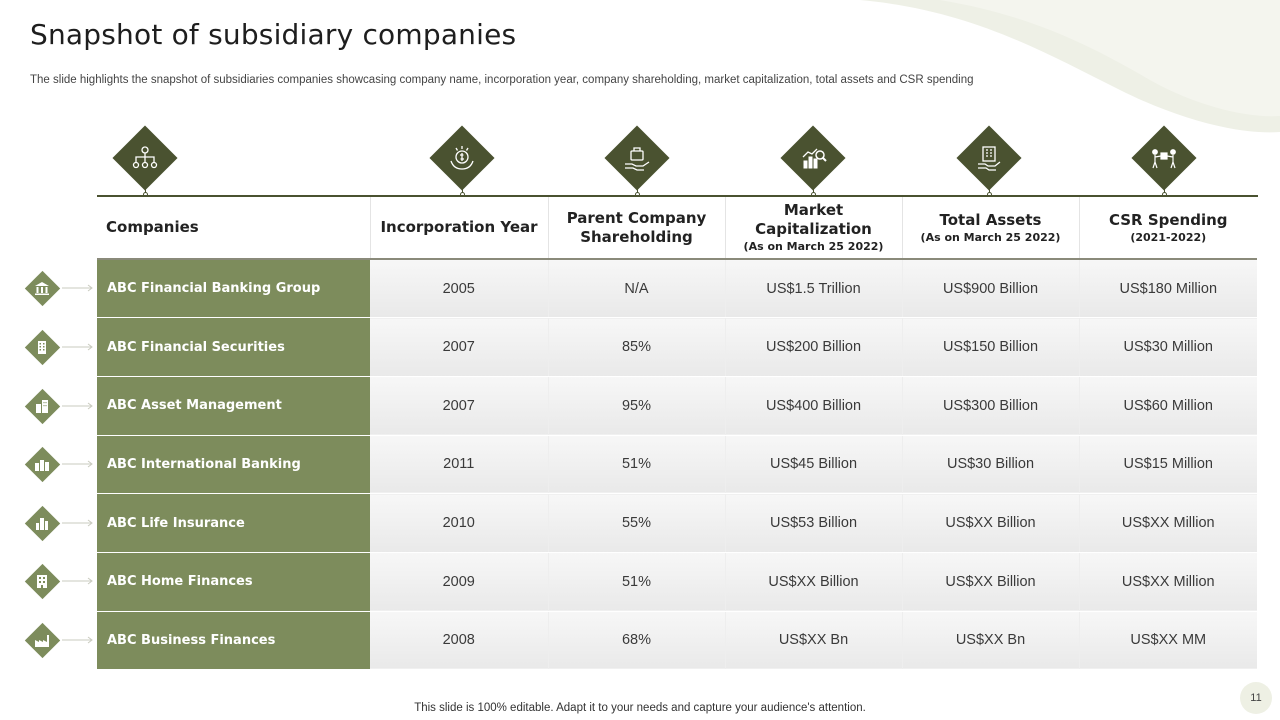  I want to click on header-total-assets: Total Assets (As on March 25 2022), so click(991, 228).